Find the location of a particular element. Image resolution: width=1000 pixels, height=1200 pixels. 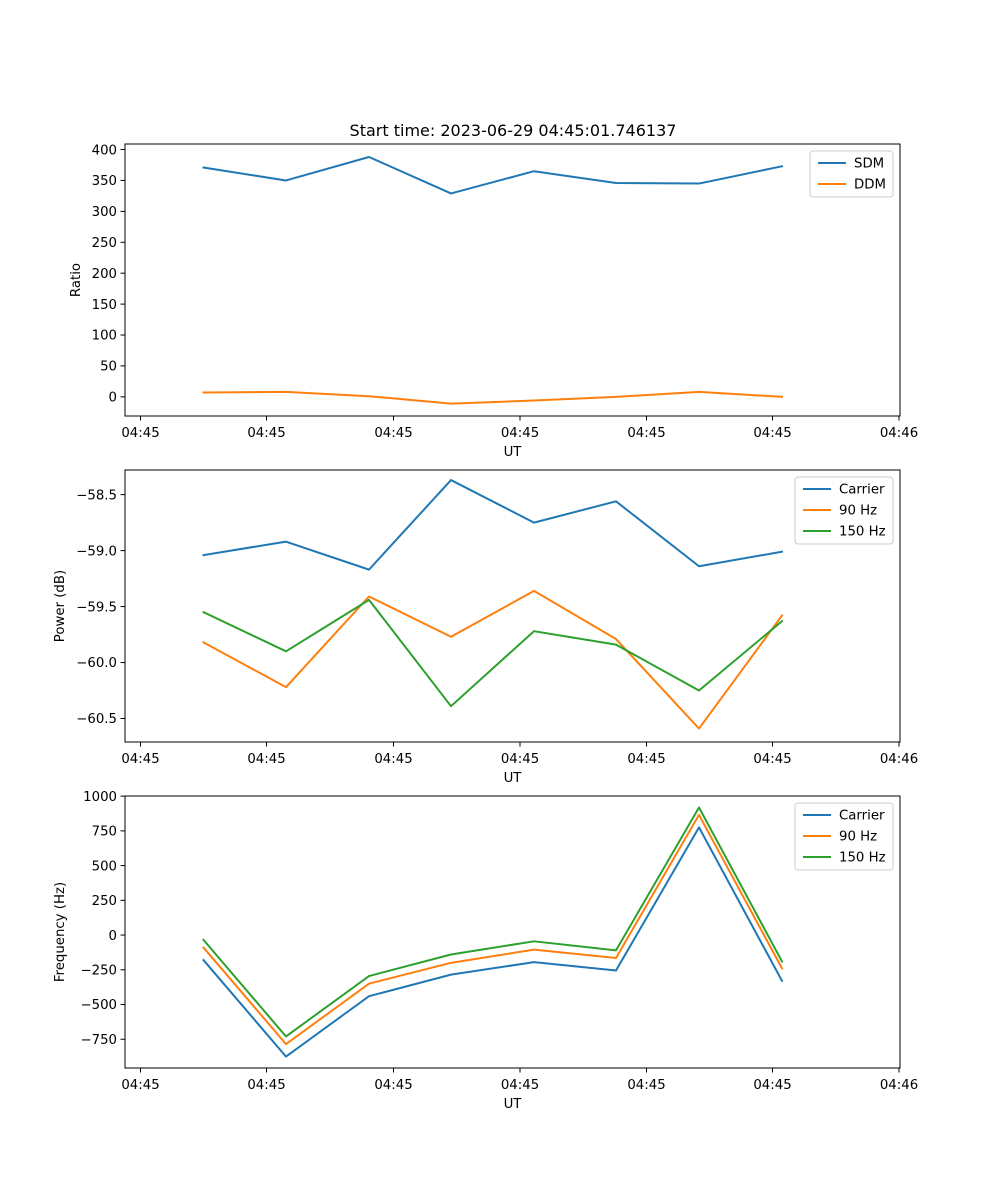

y-axis-label: Power (dB) is located at coordinates (60, 606).